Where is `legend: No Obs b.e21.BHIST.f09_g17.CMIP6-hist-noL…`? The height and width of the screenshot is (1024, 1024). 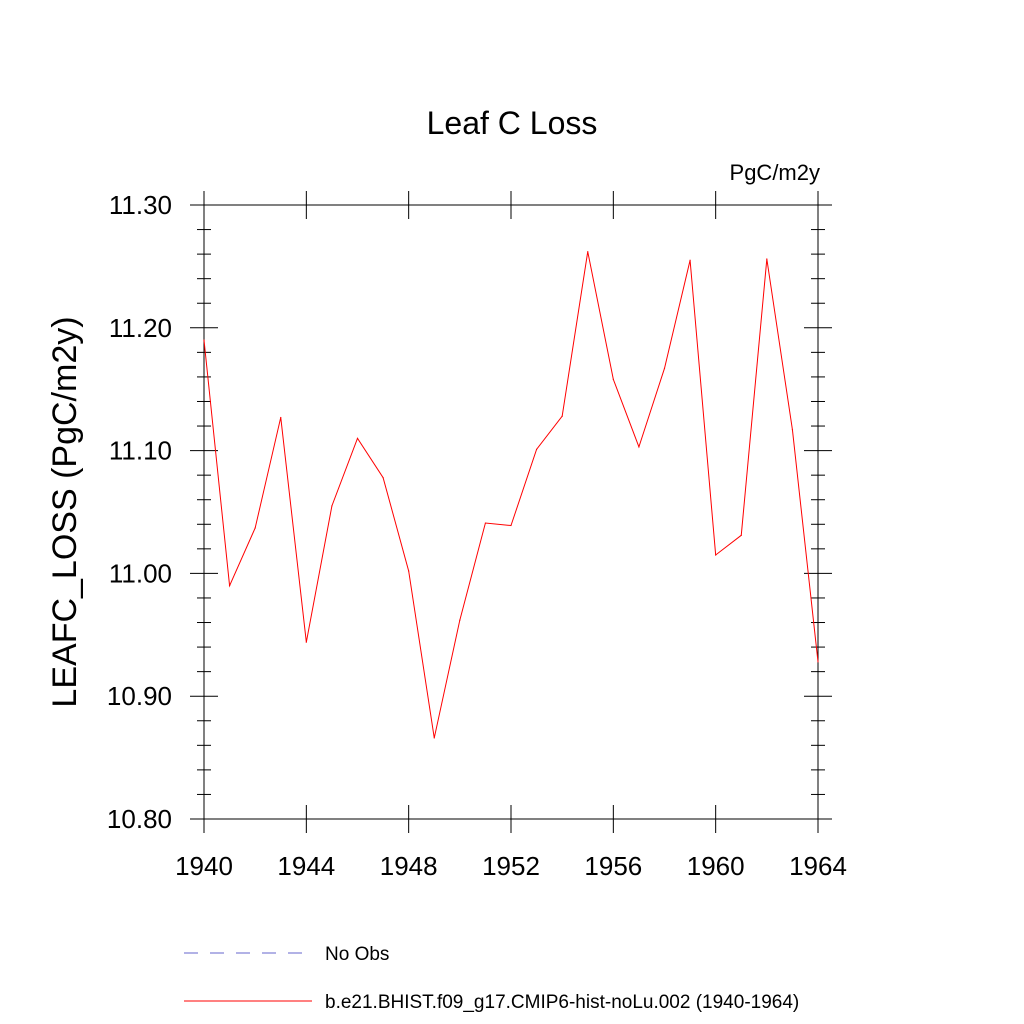 legend: No Obs b.e21.BHIST.f09_g17.CMIP6-hist-noL… is located at coordinates (491, 978).